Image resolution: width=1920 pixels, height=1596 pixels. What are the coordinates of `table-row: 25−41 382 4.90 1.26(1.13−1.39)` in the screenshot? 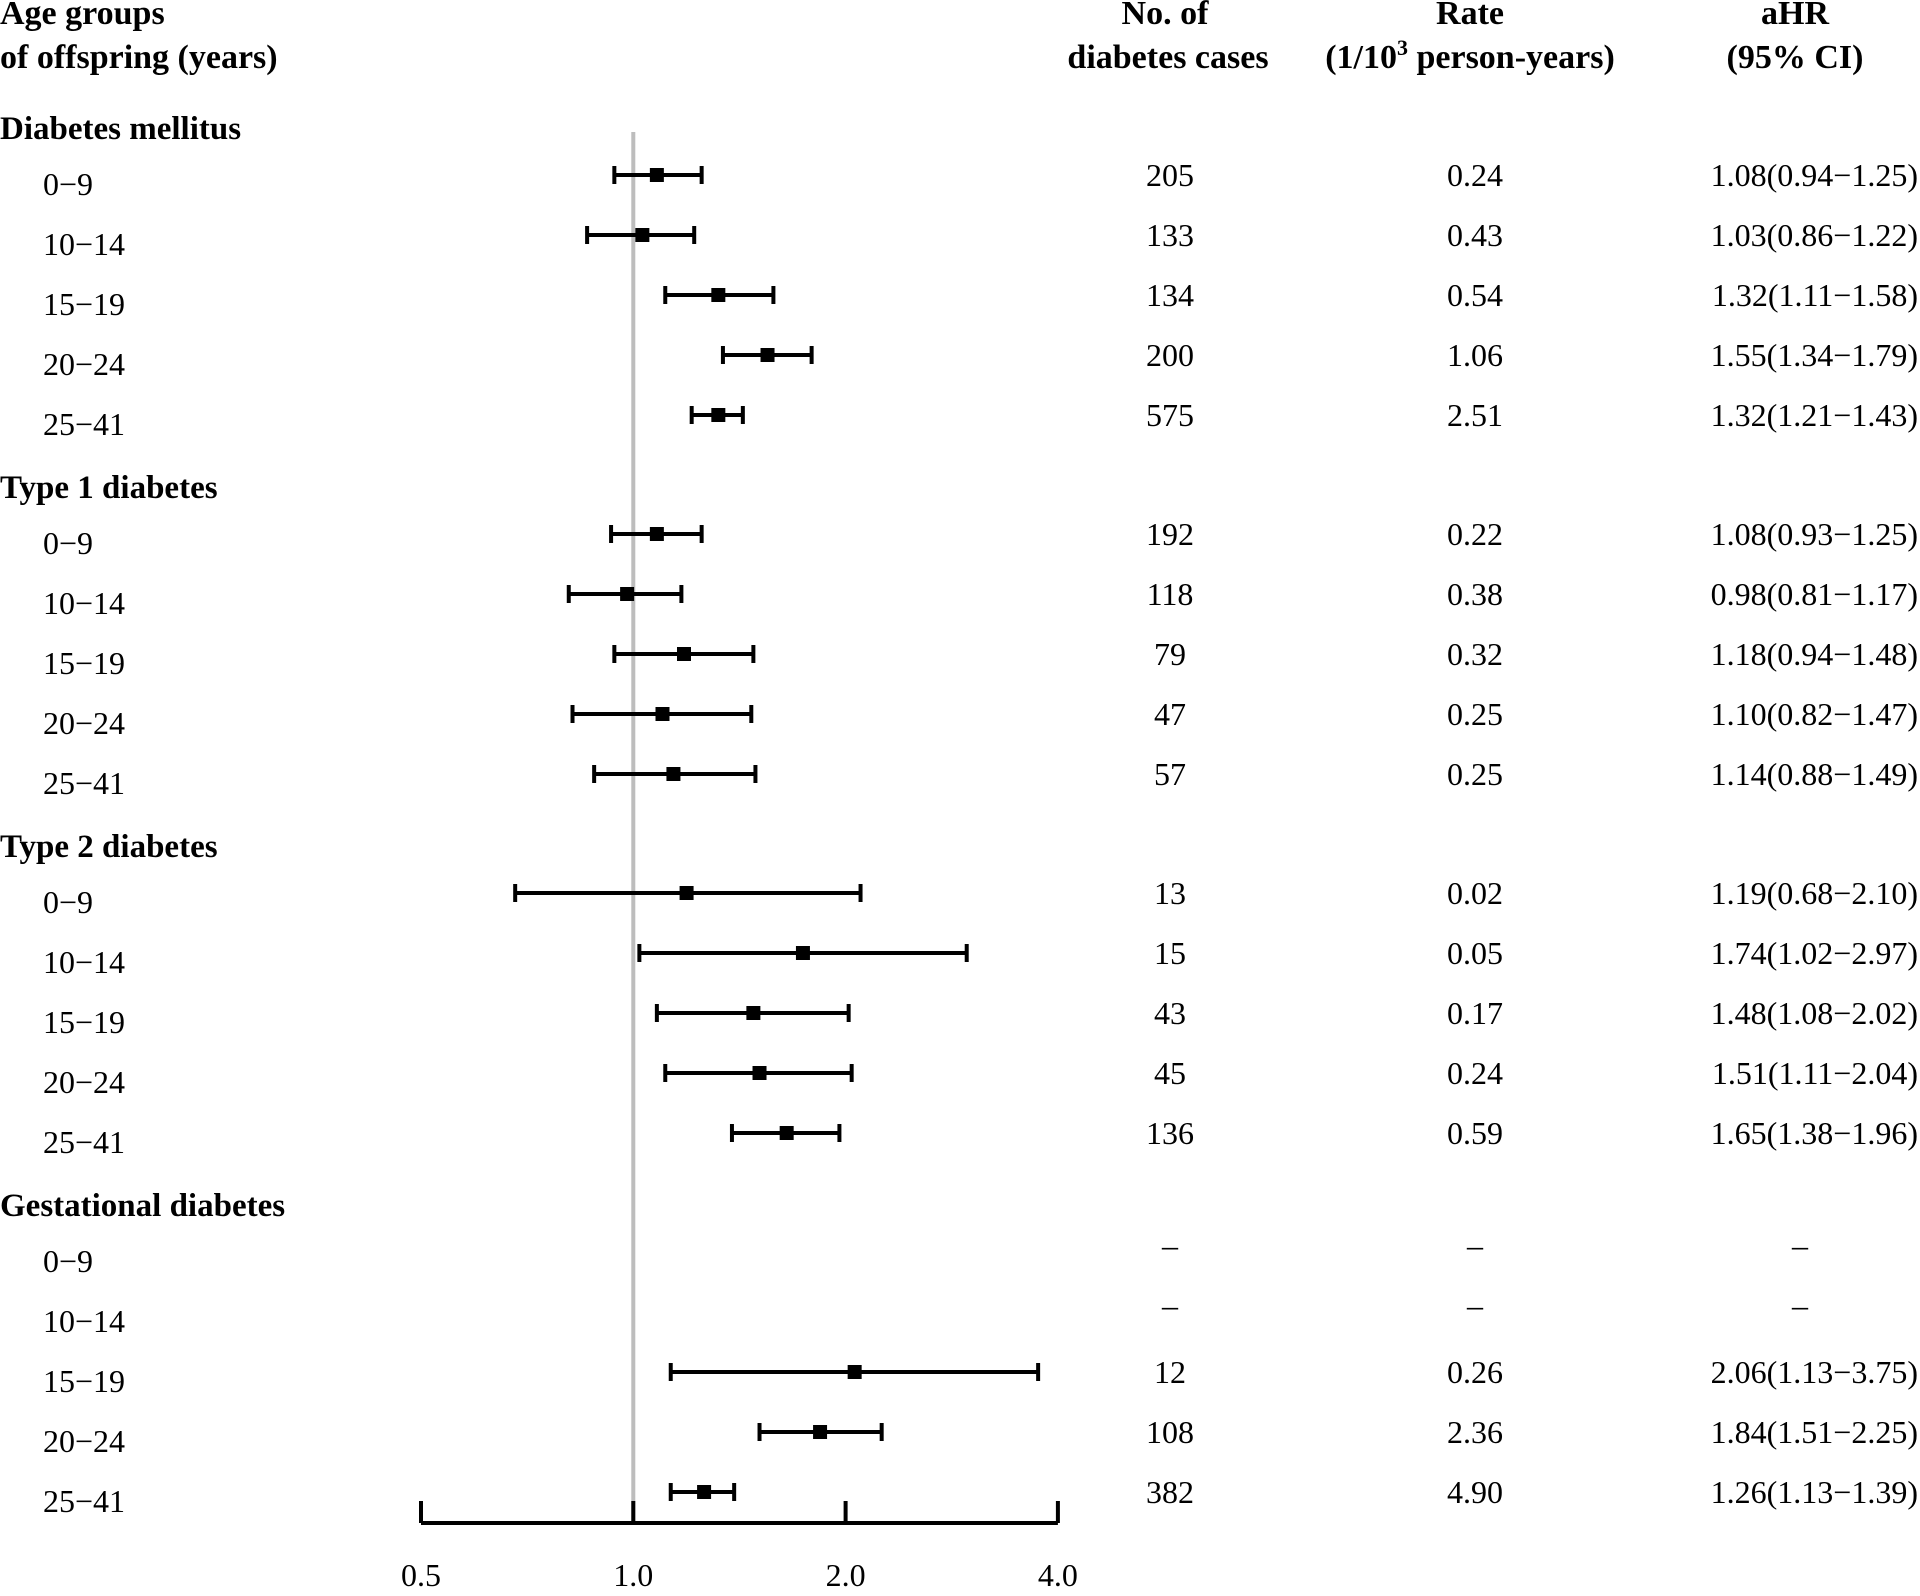 It's located at (980, 1496).